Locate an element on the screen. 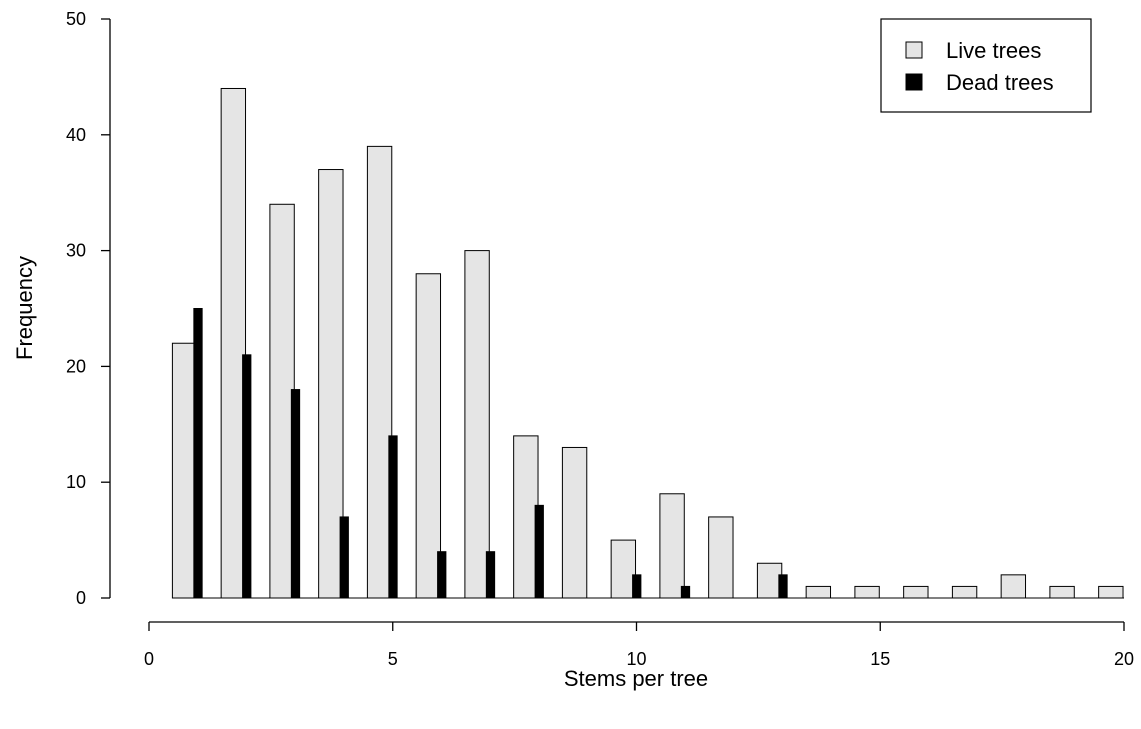  y-tick-label: 40 is located at coordinates (76, 135).